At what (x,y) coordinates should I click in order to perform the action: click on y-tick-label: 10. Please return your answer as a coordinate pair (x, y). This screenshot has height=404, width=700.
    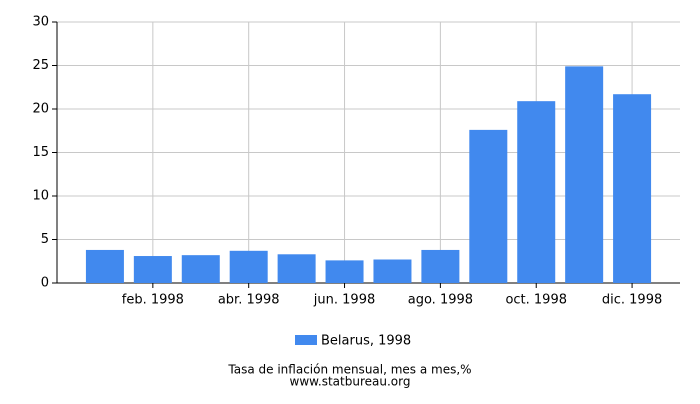
    Looking at the image, I should click on (40, 196).